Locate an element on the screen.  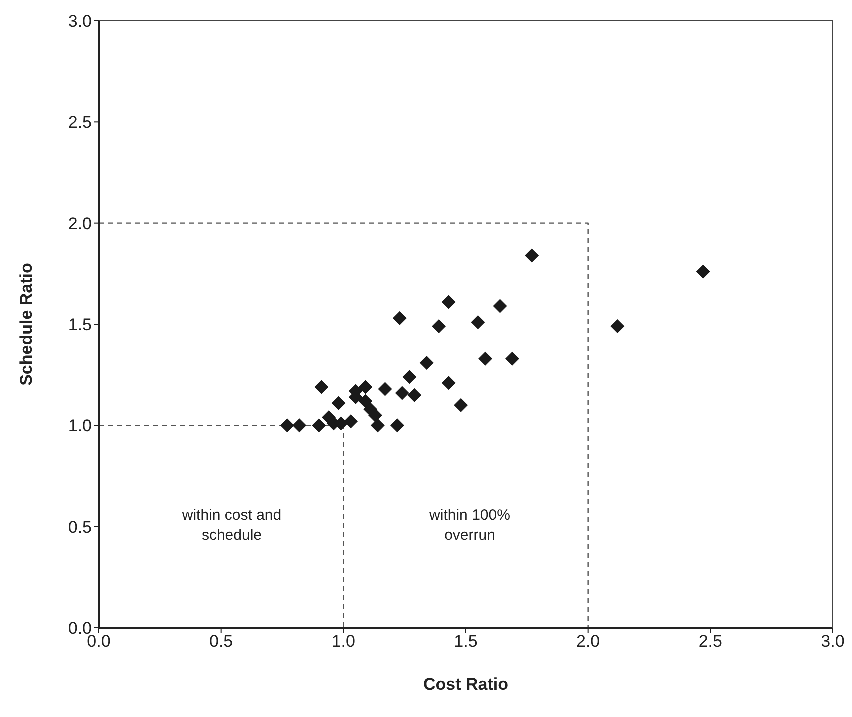
y-tick-label: 2.0 is located at coordinates (80, 224).